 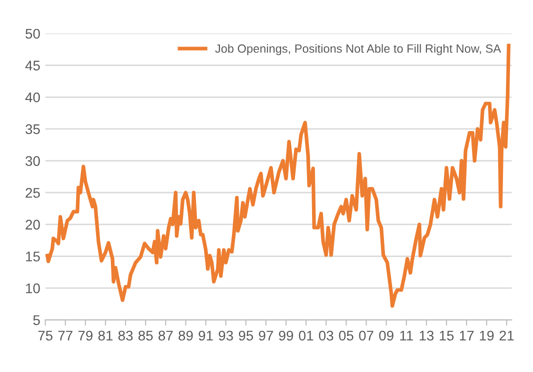 I want to click on x-tick-label: 93, so click(x=225, y=335).